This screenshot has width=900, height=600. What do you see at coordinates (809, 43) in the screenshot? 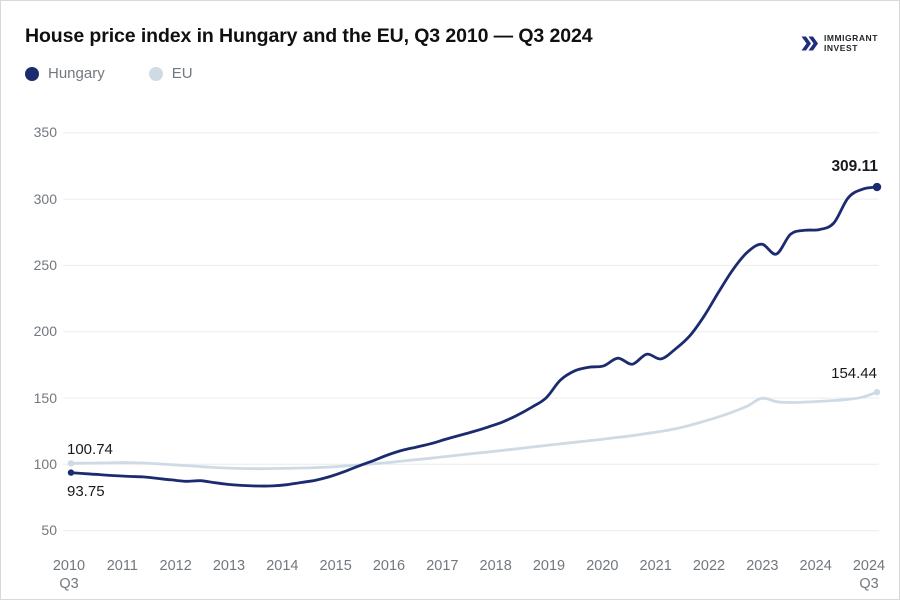
I see `double-chevron-right-icon` at bounding box center [809, 43].